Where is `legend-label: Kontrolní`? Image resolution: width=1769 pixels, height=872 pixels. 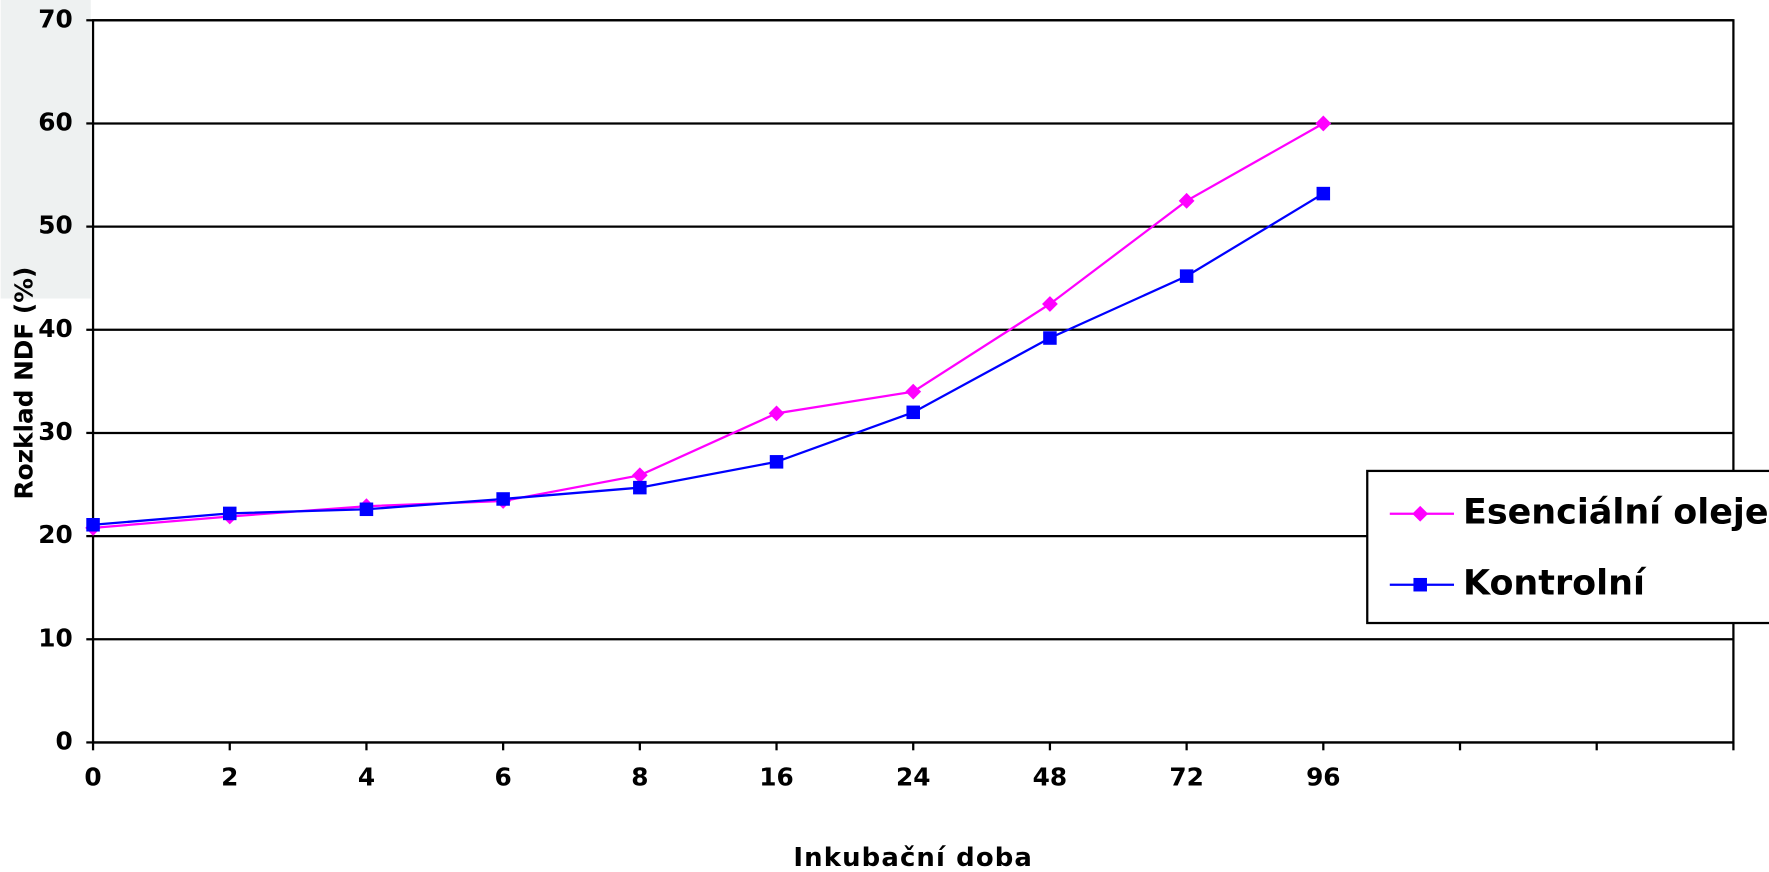 legend-label: Kontrolní is located at coordinates (1555, 584).